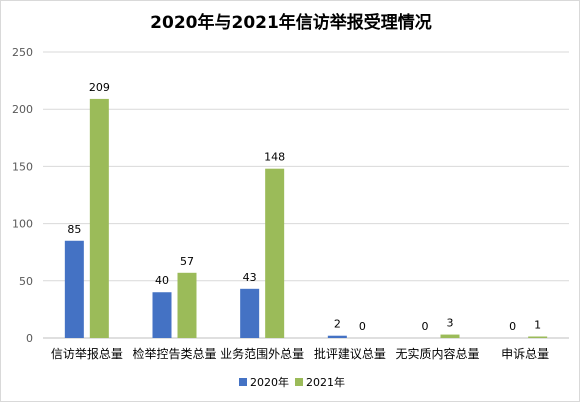  I want to click on legend: 2020年 2021年, so click(292, 382).